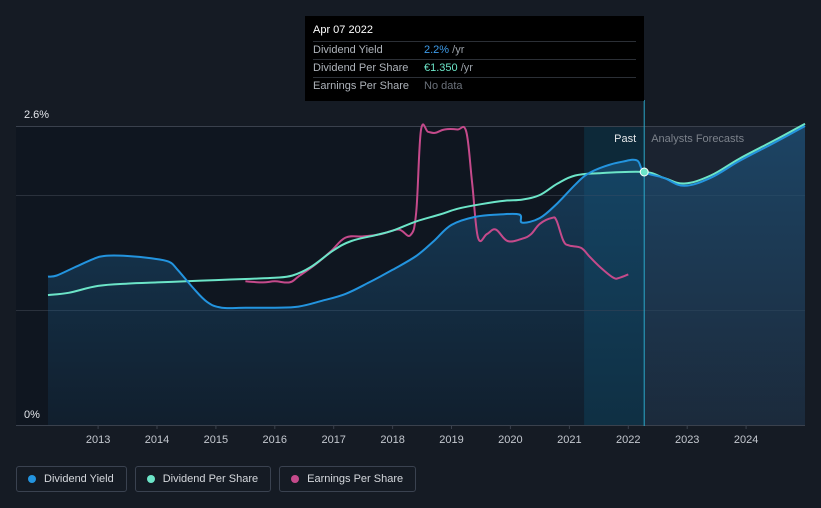 The image size is (821, 508). What do you see at coordinates (36, 115) in the screenshot?
I see `y-axis-label-top: 2.6%` at bounding box center [36, 115].